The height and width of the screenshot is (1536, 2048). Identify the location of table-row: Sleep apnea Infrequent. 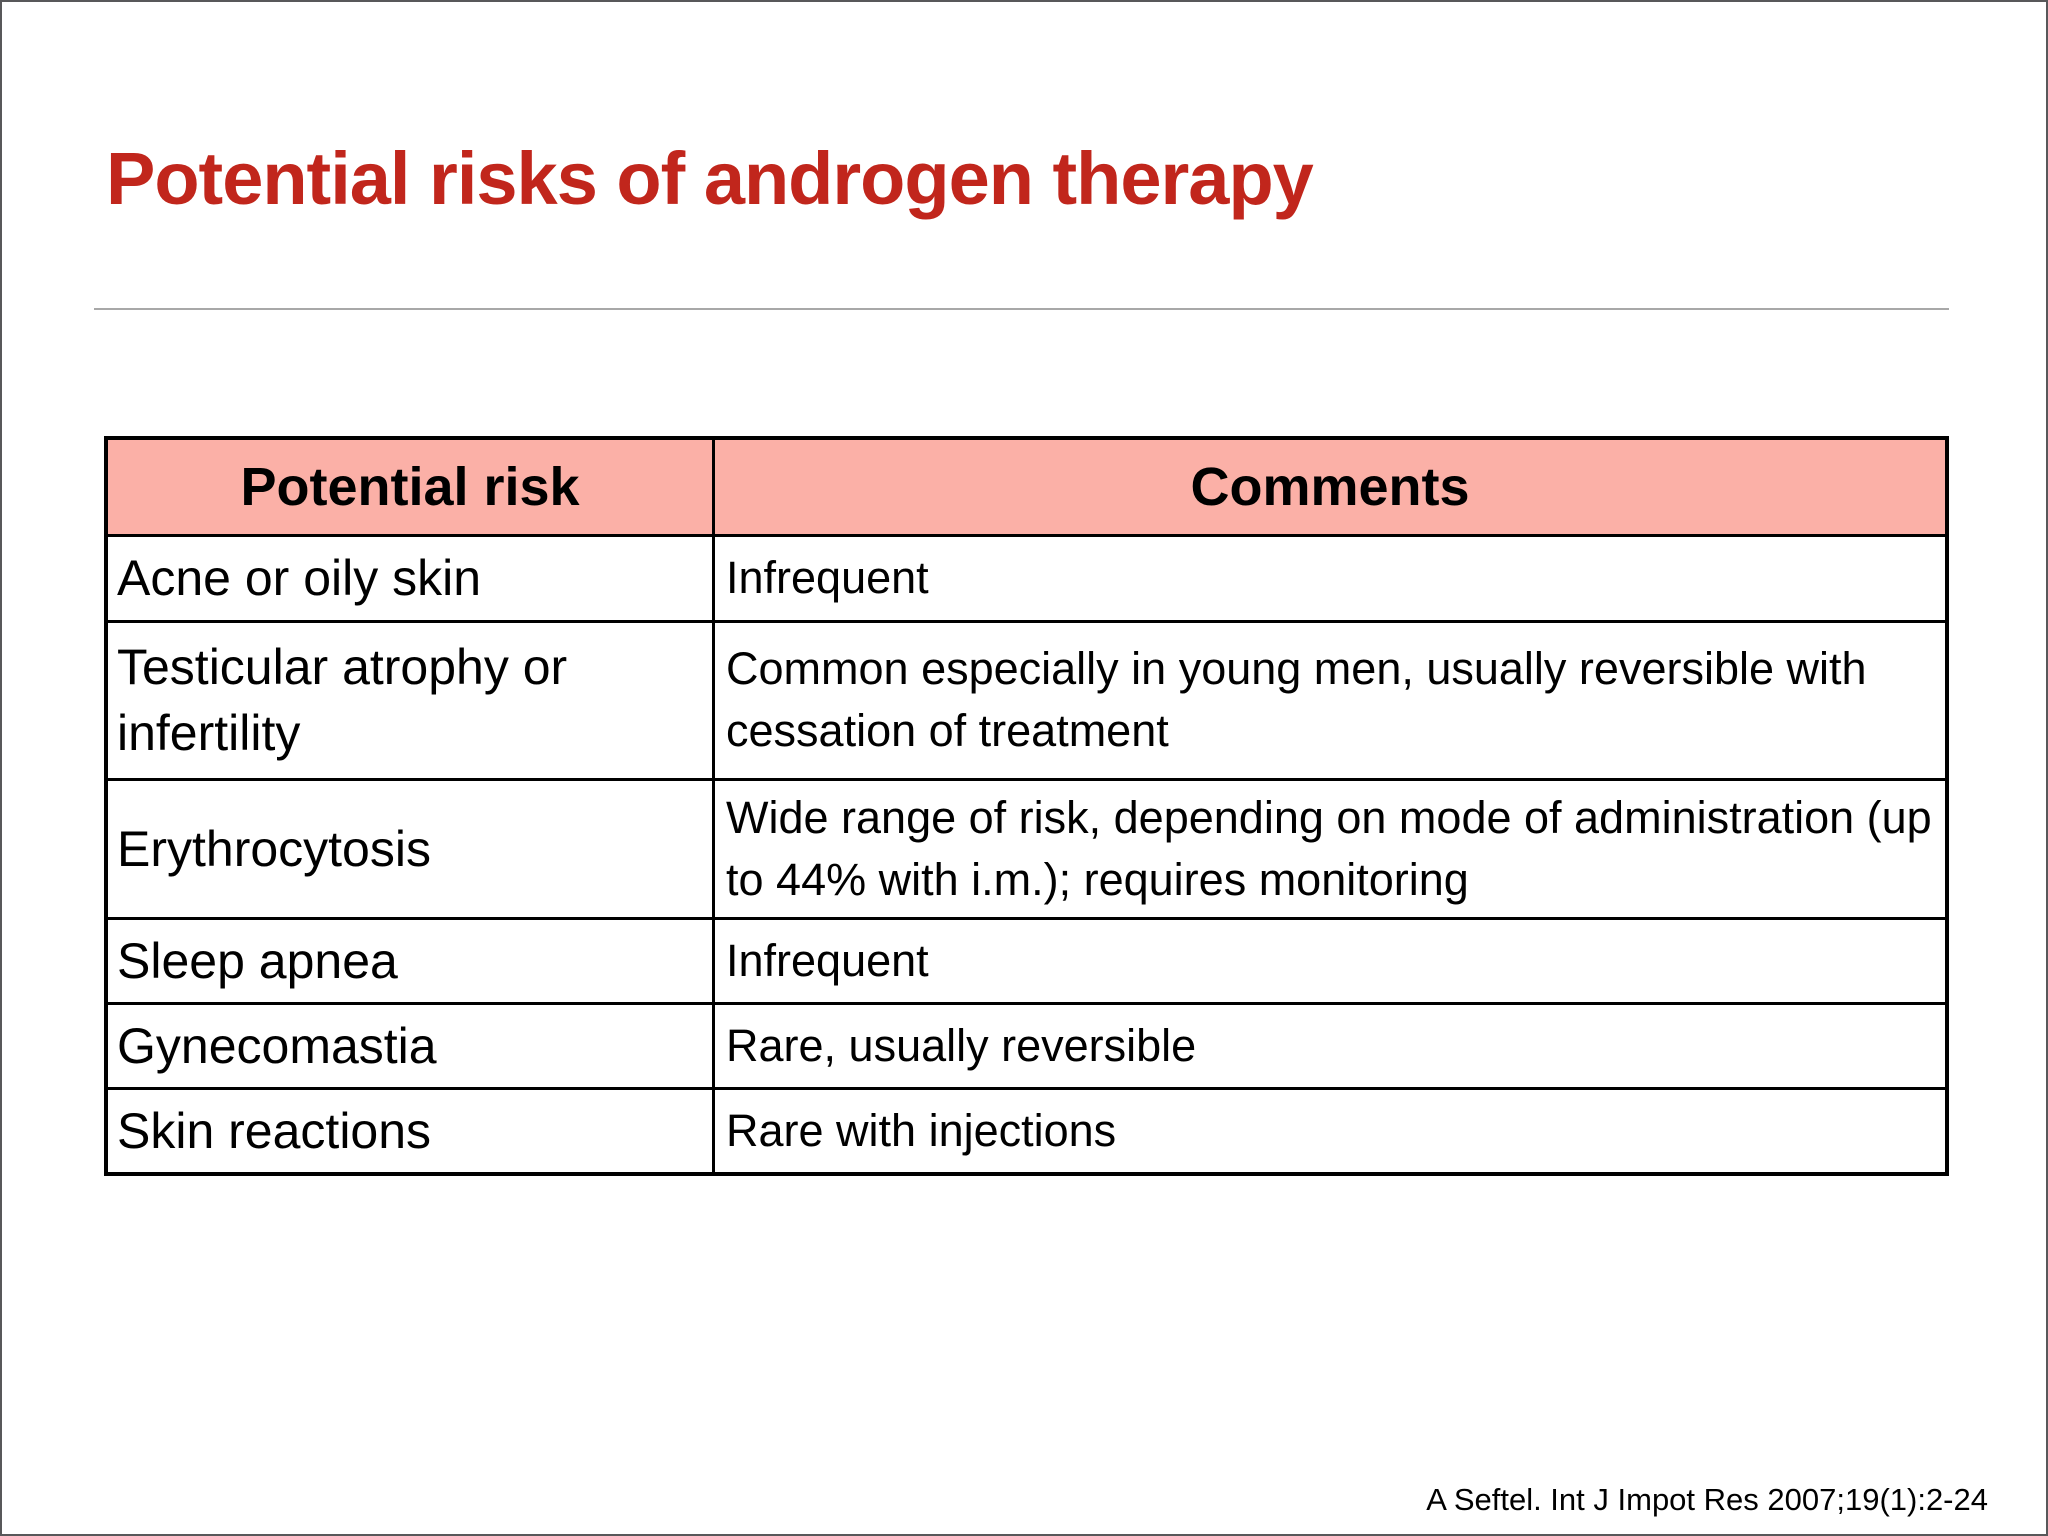
(1026, 960).